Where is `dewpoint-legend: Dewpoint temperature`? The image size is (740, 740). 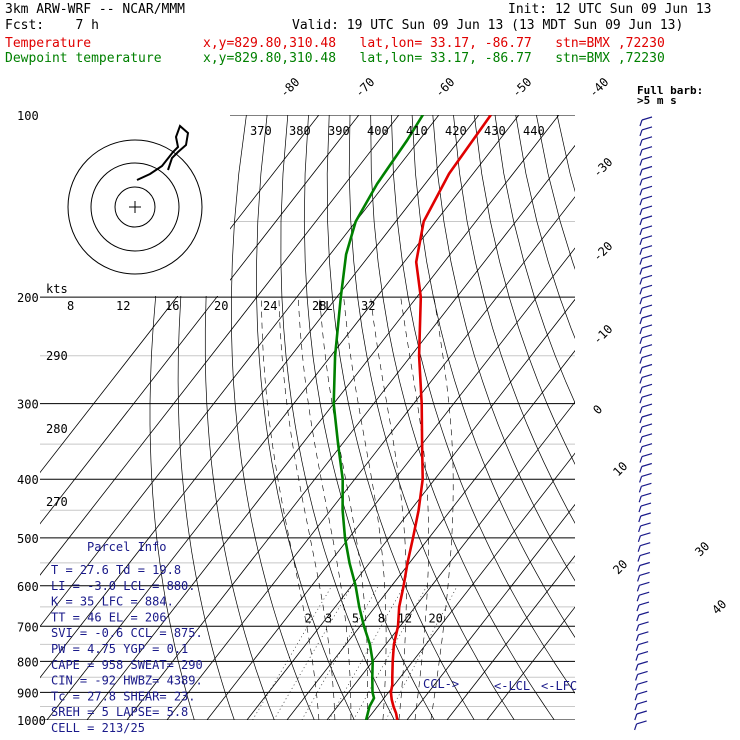 dewpoint-legend: Dewpoint temperature is located at coordinates (83, 58).